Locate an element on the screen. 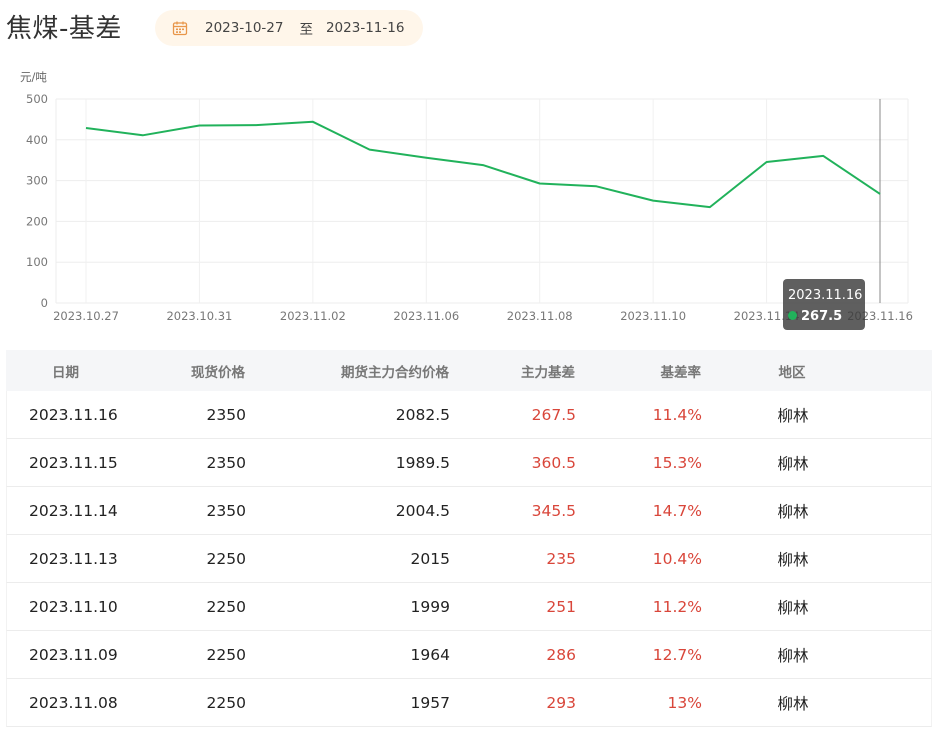  table-row: 2023.11.09 2250 1964 286 12.7% 柳林 is located at coordinates (469, 655).